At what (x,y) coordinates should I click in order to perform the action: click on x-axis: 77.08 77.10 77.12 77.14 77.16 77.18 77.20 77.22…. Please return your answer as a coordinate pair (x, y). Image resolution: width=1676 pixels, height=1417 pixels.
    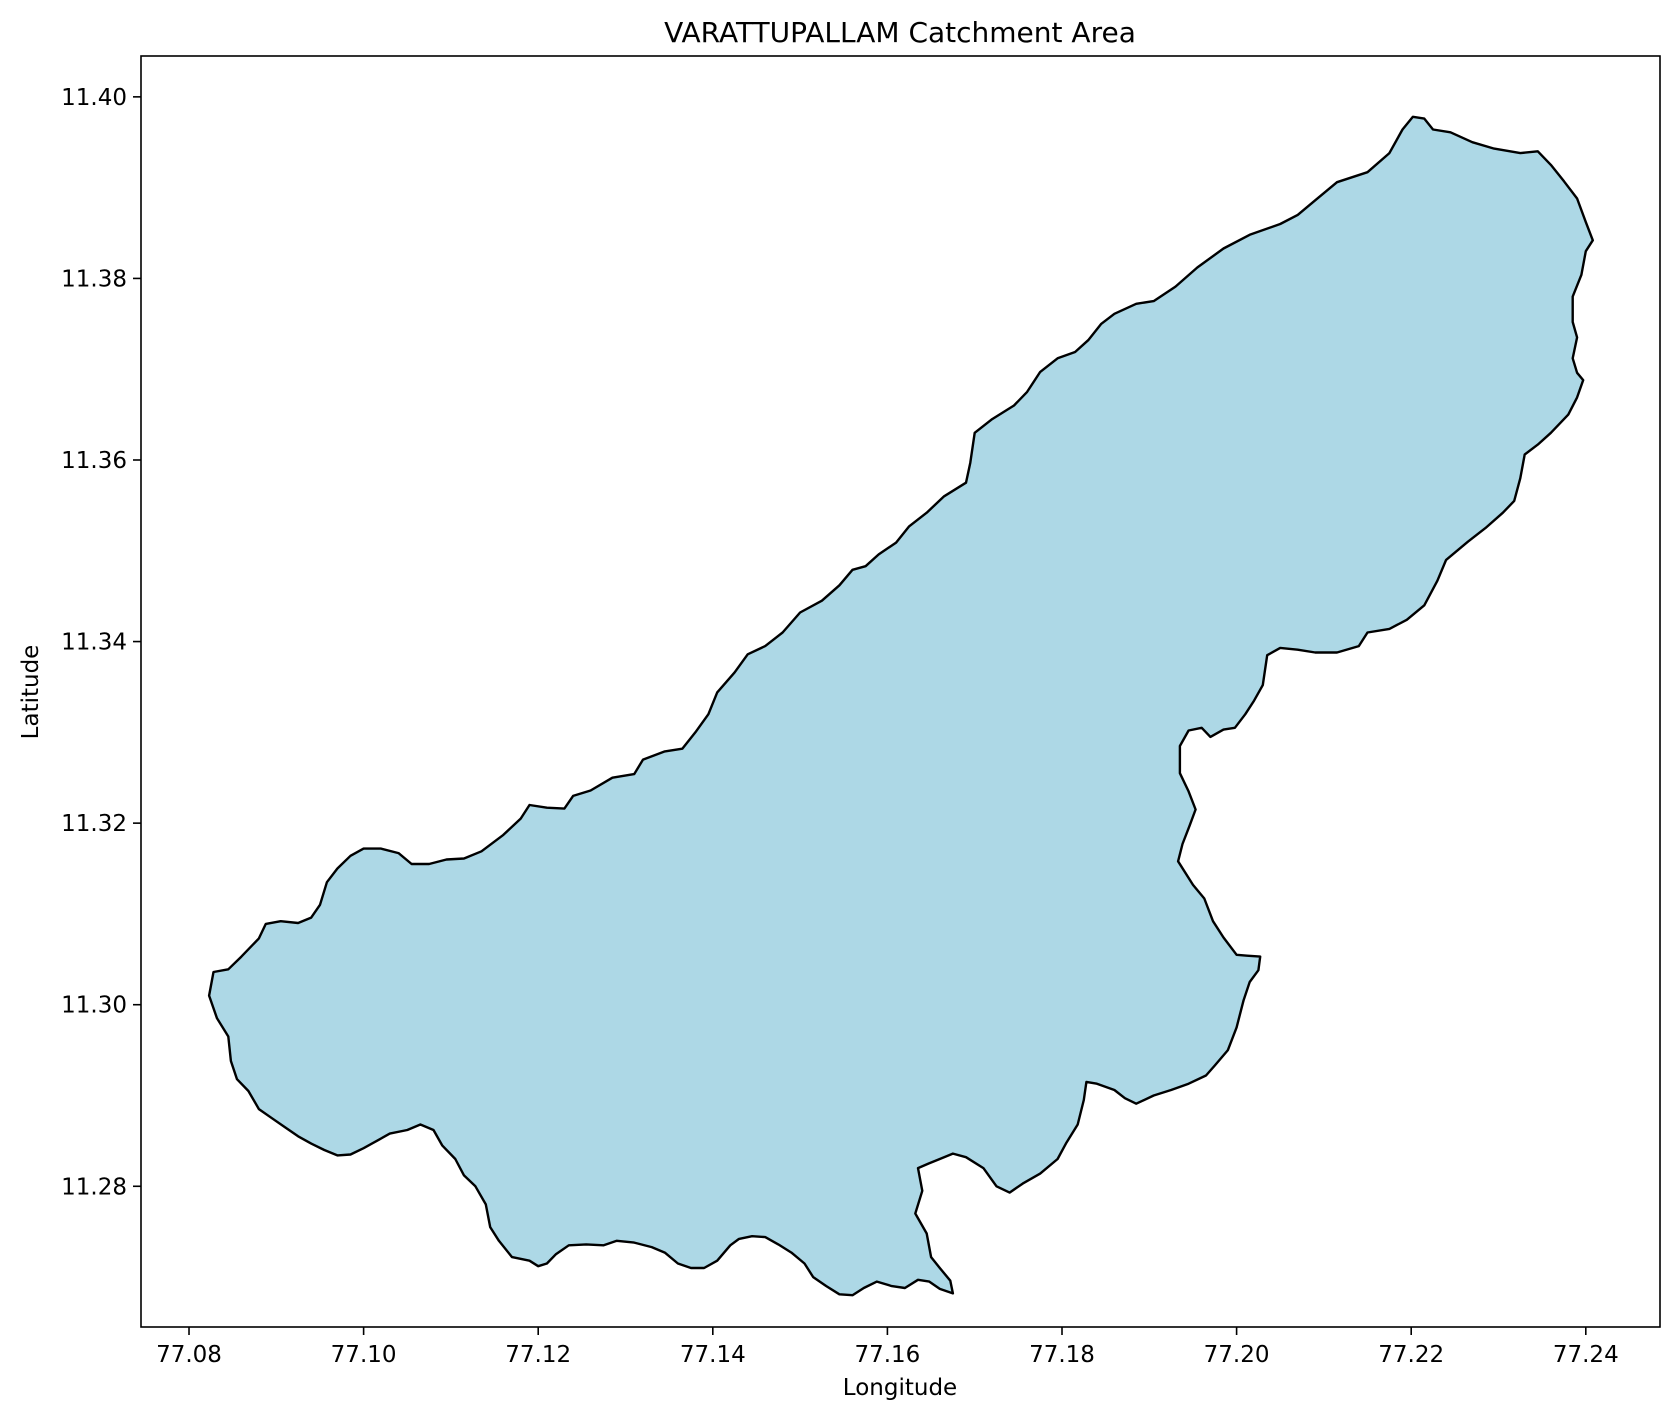
    Looking at the image, I should click on (887, 1347).